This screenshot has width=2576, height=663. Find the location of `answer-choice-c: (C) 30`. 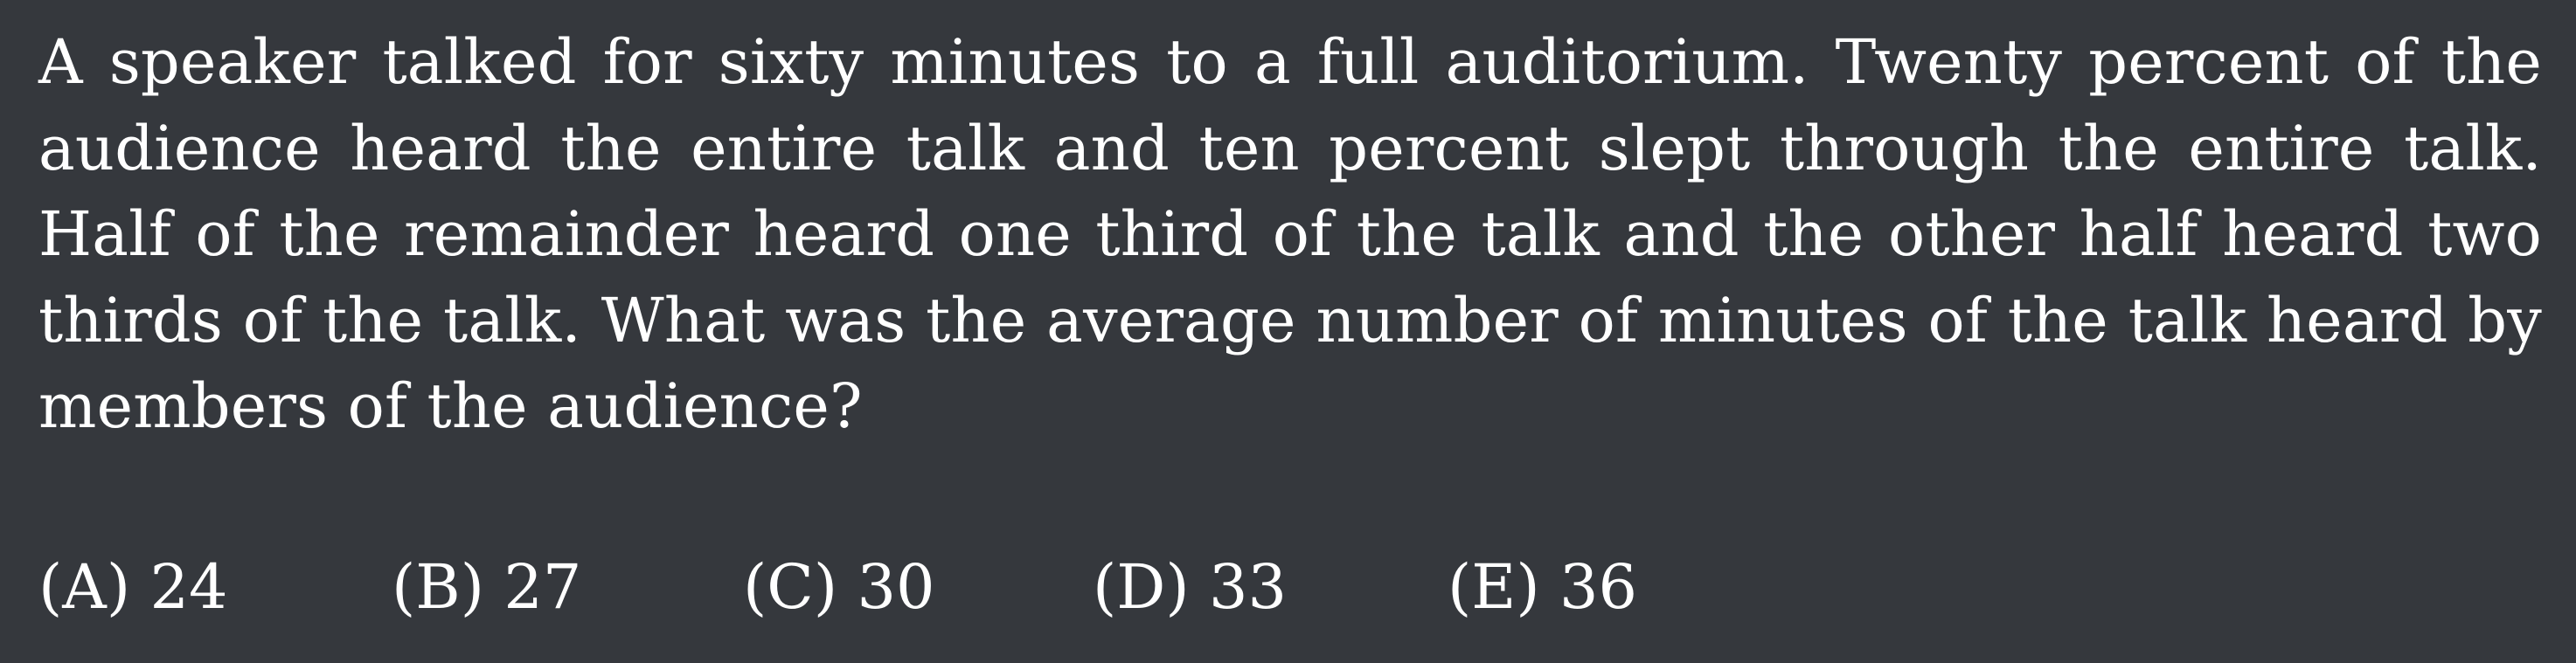

answer-choice-c: (C) 30 is located at coordinates (839, 587).